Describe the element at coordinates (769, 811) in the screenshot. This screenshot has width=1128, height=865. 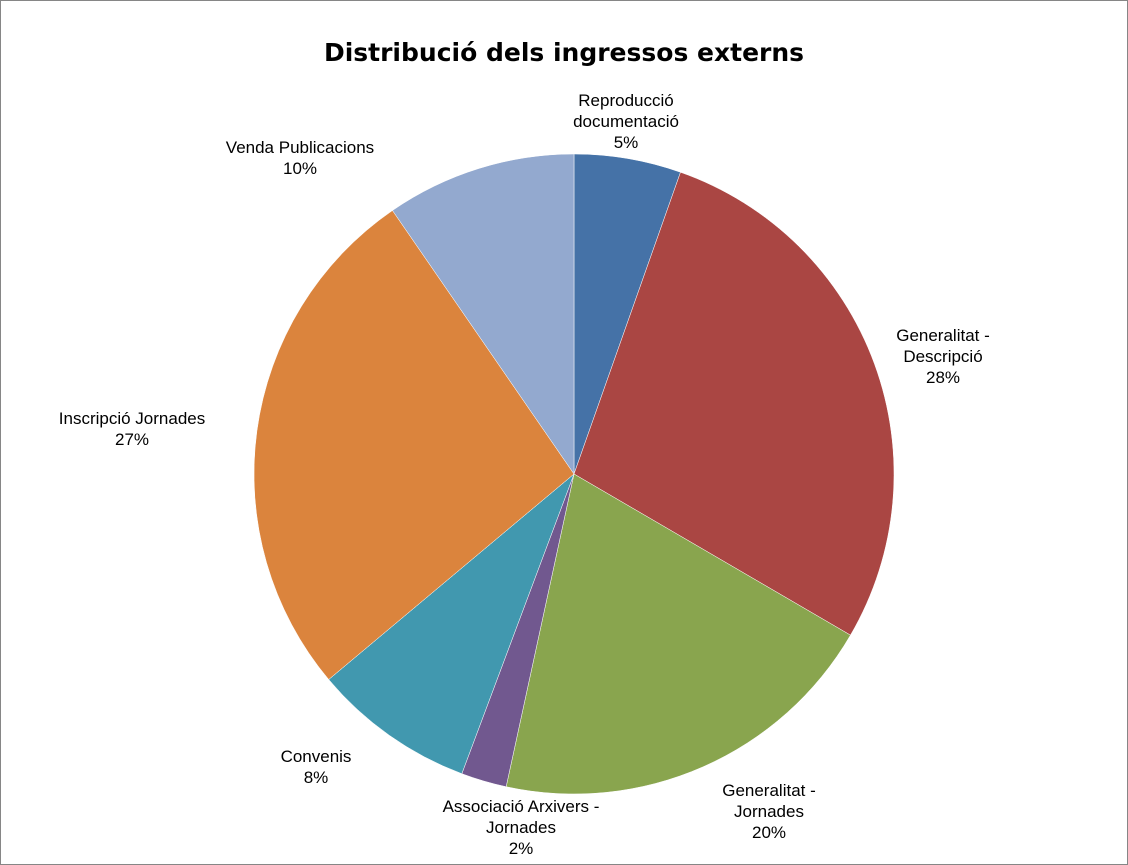
I see `data-label-generalitat-jornades: Generalitat -Jornades 20%` at that location.